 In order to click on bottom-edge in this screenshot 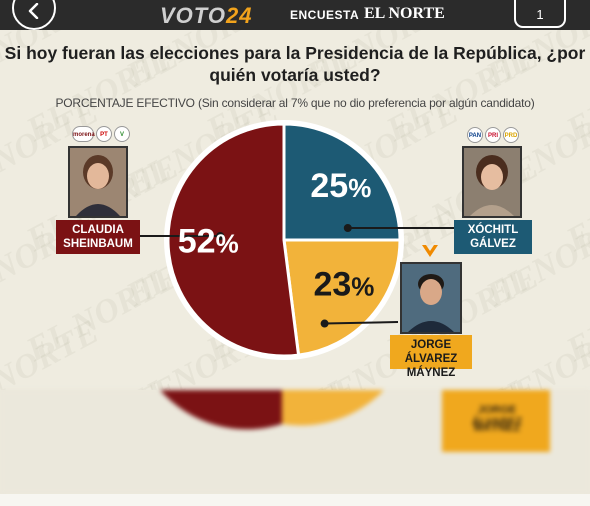, I will do `click(295, 500)`.